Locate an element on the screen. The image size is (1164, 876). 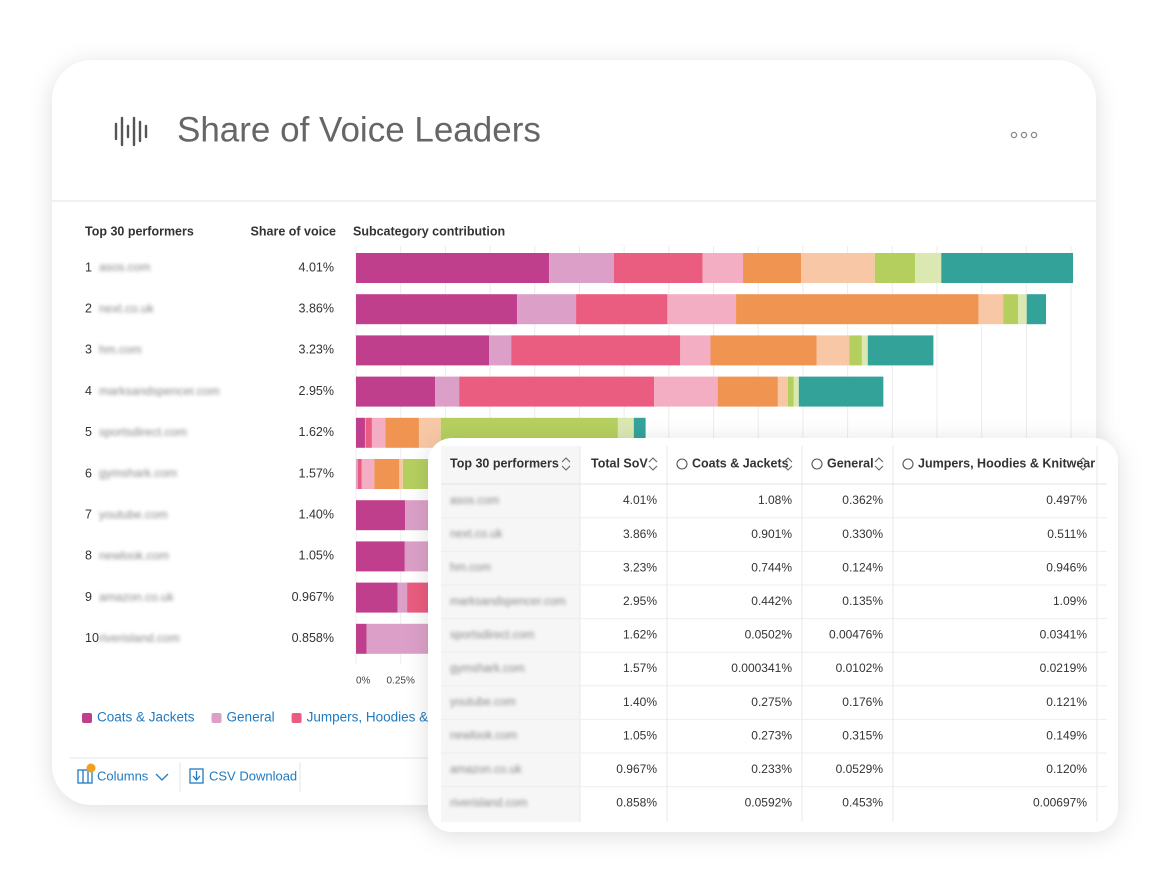
table-header: Jumpers, Hoodies & Knitwear is located at coordinates (1006, 463).